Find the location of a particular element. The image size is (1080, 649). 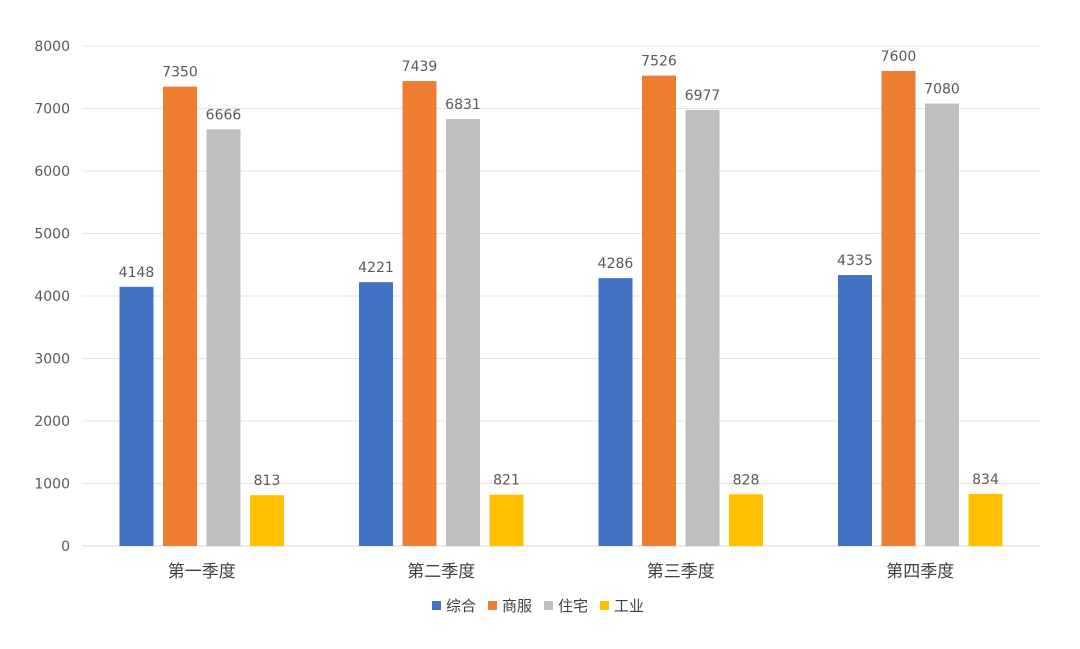

data-label: 6831 is located at coordinates (463, 105).